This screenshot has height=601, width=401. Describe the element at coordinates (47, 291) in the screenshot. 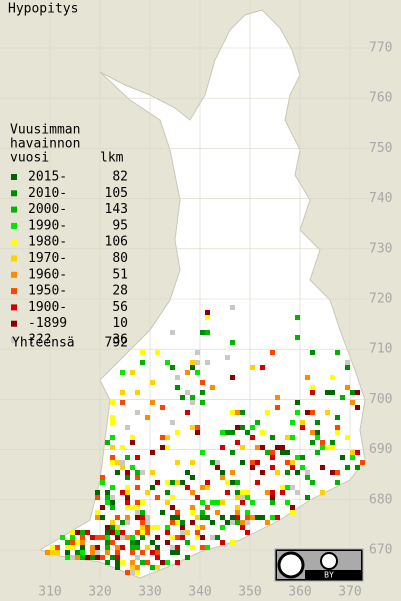

I see `legend-label: 1950-` at that location.